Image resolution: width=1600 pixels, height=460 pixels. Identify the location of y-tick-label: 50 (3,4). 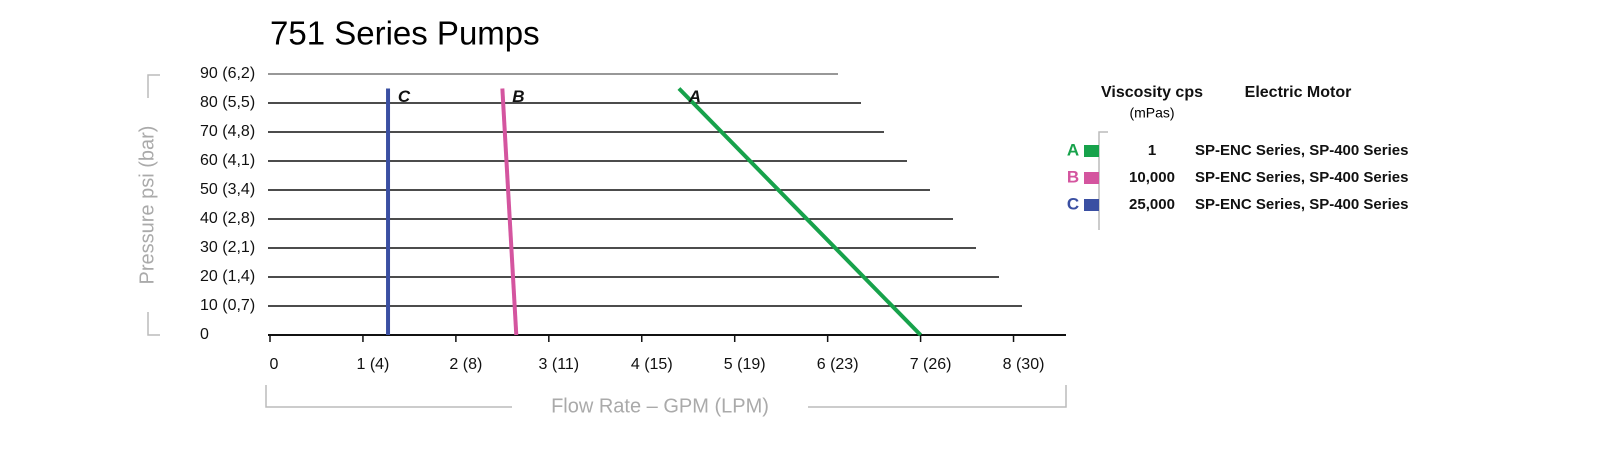
(227, 189).